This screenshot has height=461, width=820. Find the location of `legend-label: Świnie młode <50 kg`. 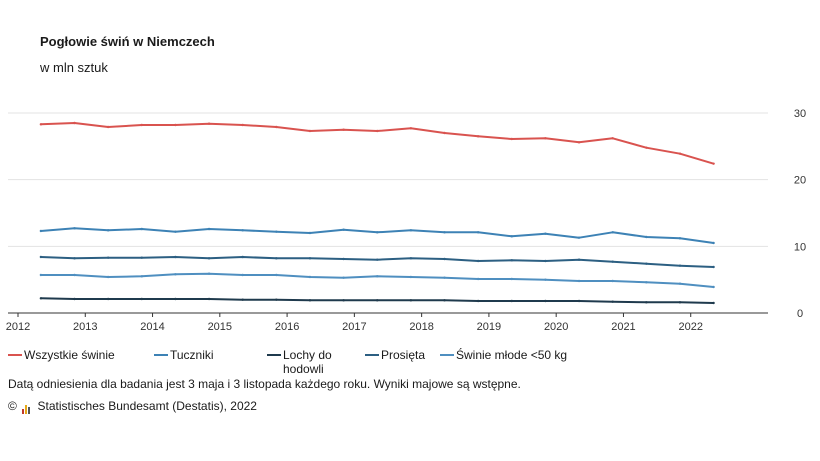

legend-label: Świnie młode <50 kg is located at coordinates (512, 355).